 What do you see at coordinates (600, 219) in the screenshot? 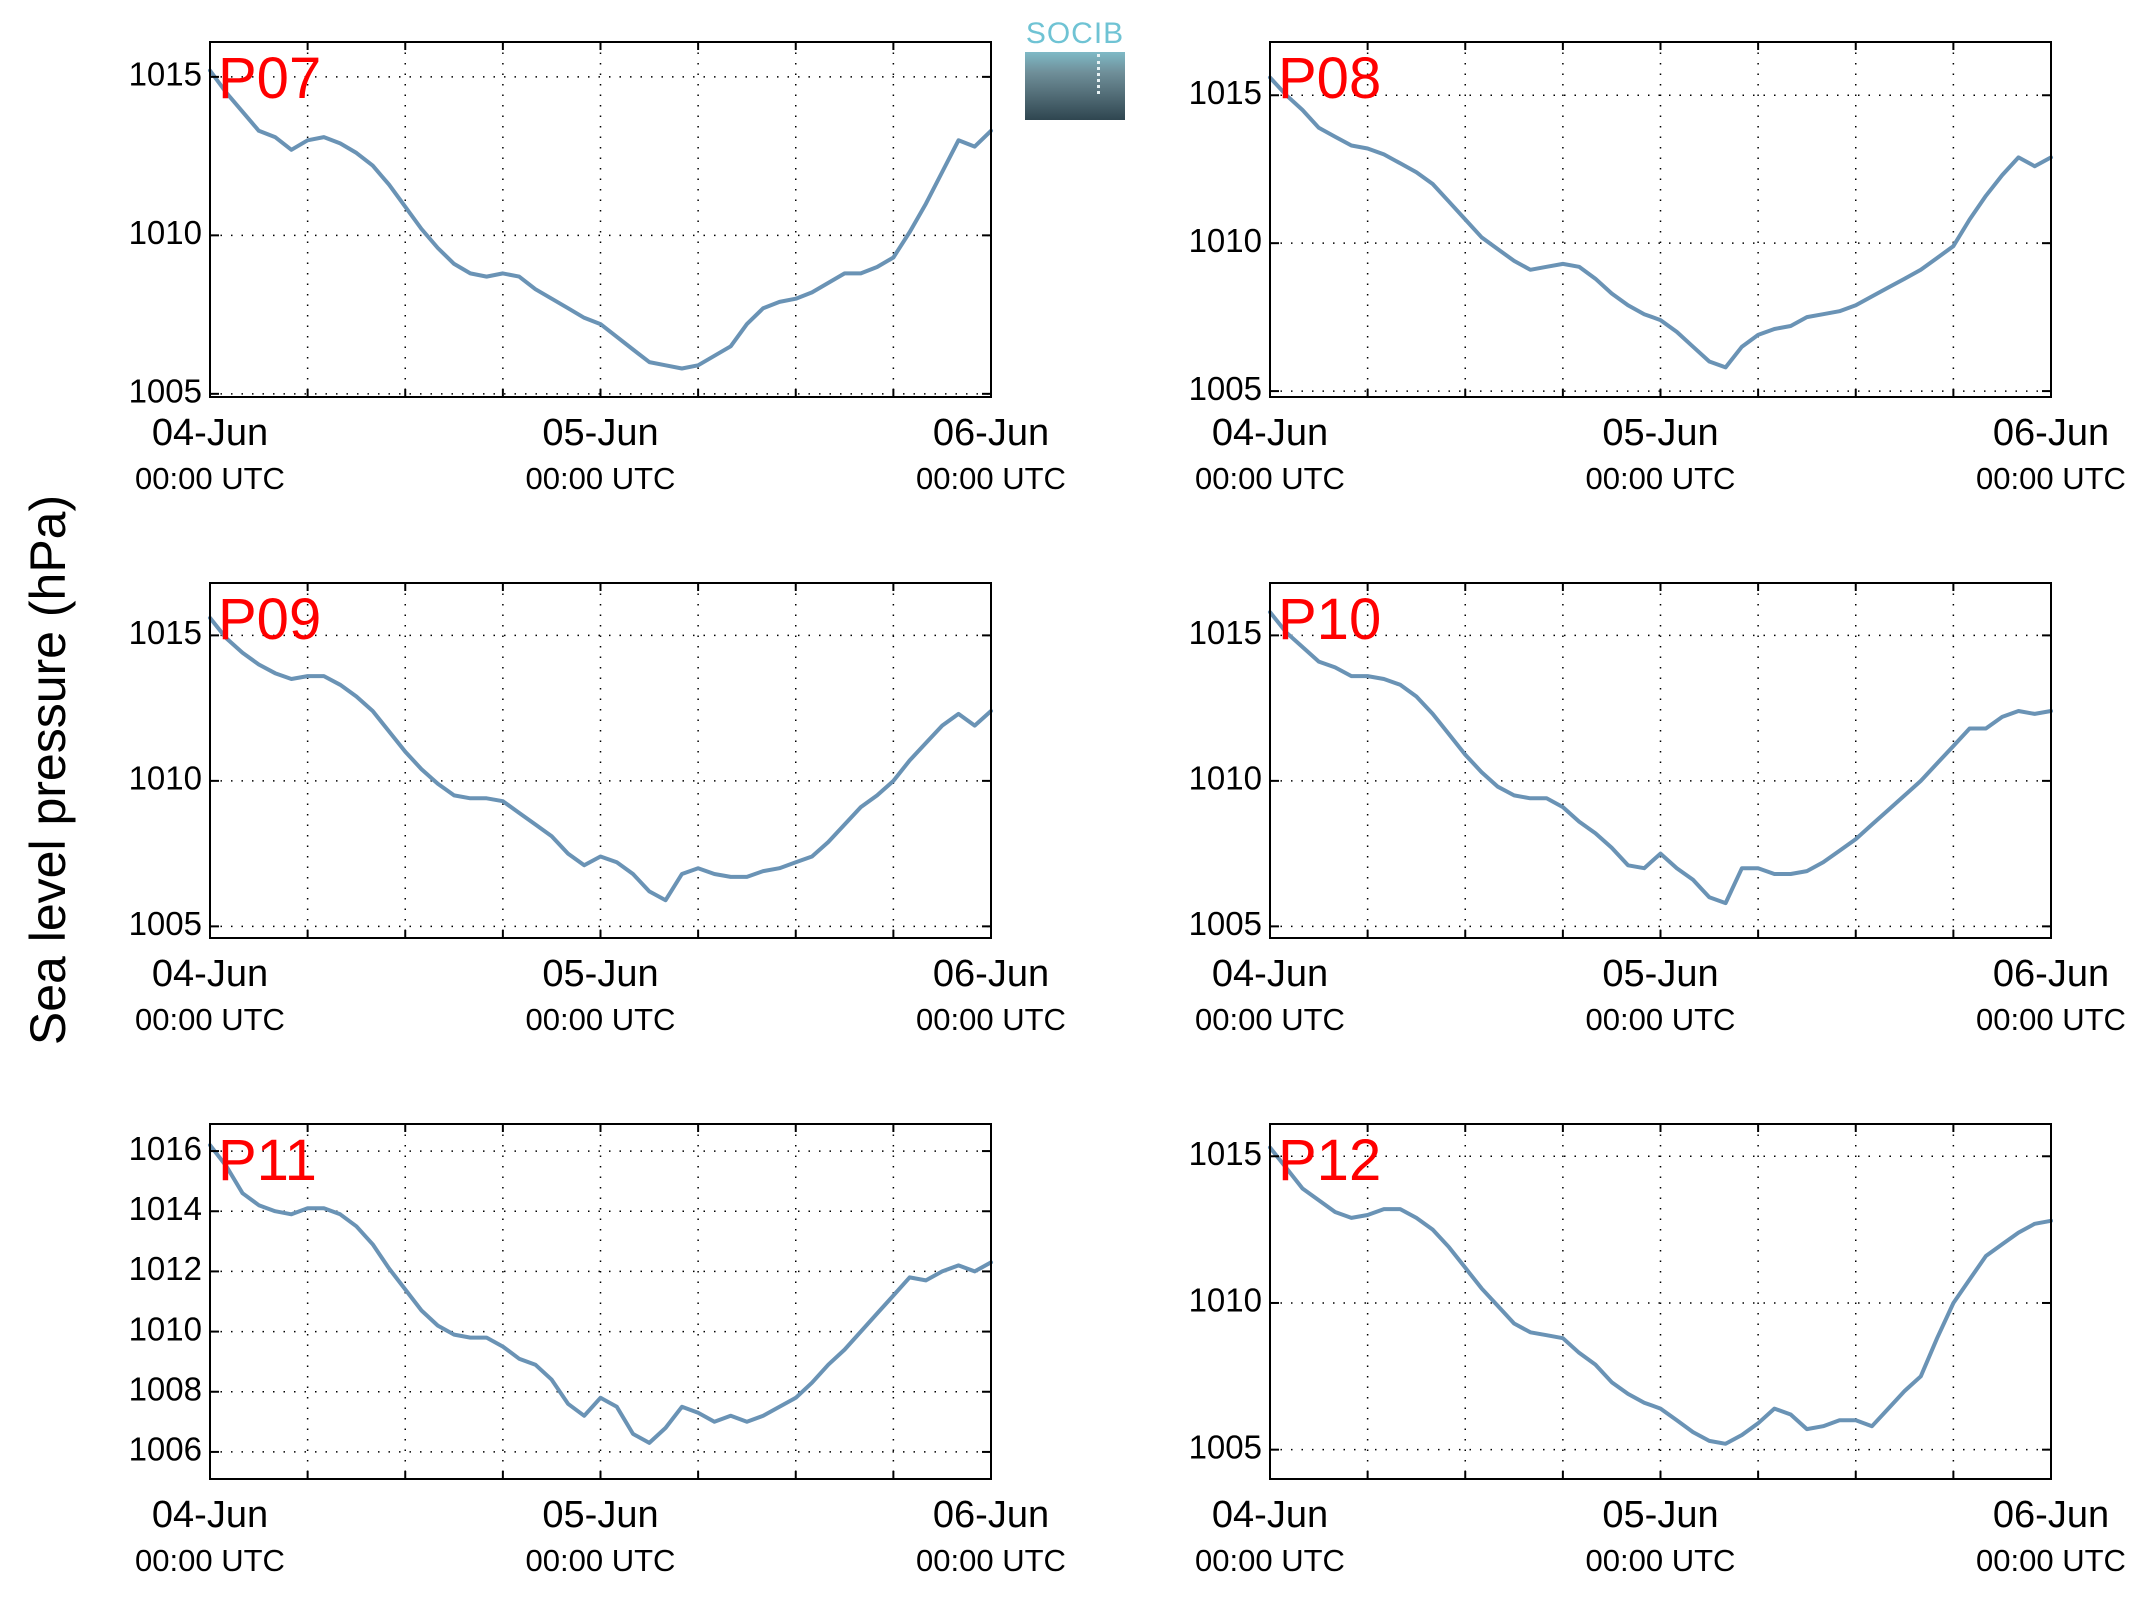
I see `pressure-line-p07` at bounding box center [600, 219].